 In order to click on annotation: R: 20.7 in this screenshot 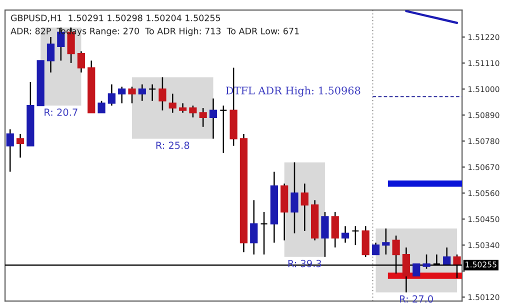, I will do `click(61, 112)`.